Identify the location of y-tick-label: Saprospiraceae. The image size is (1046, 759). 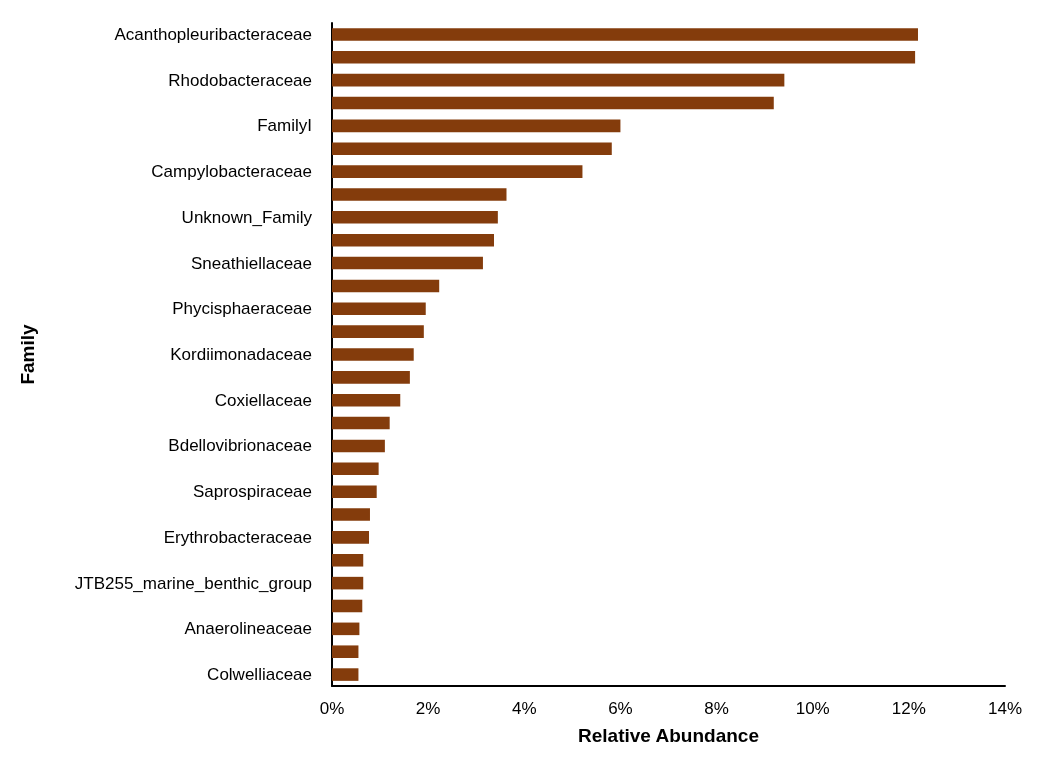
(252, 492).